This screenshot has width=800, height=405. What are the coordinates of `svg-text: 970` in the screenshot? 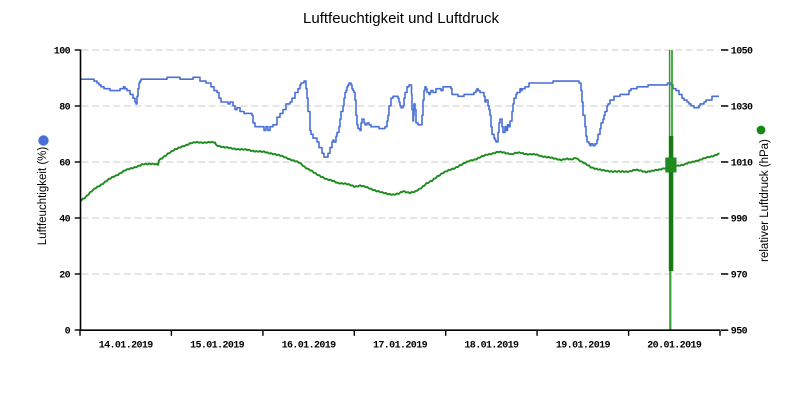 It's located at (739, 276).